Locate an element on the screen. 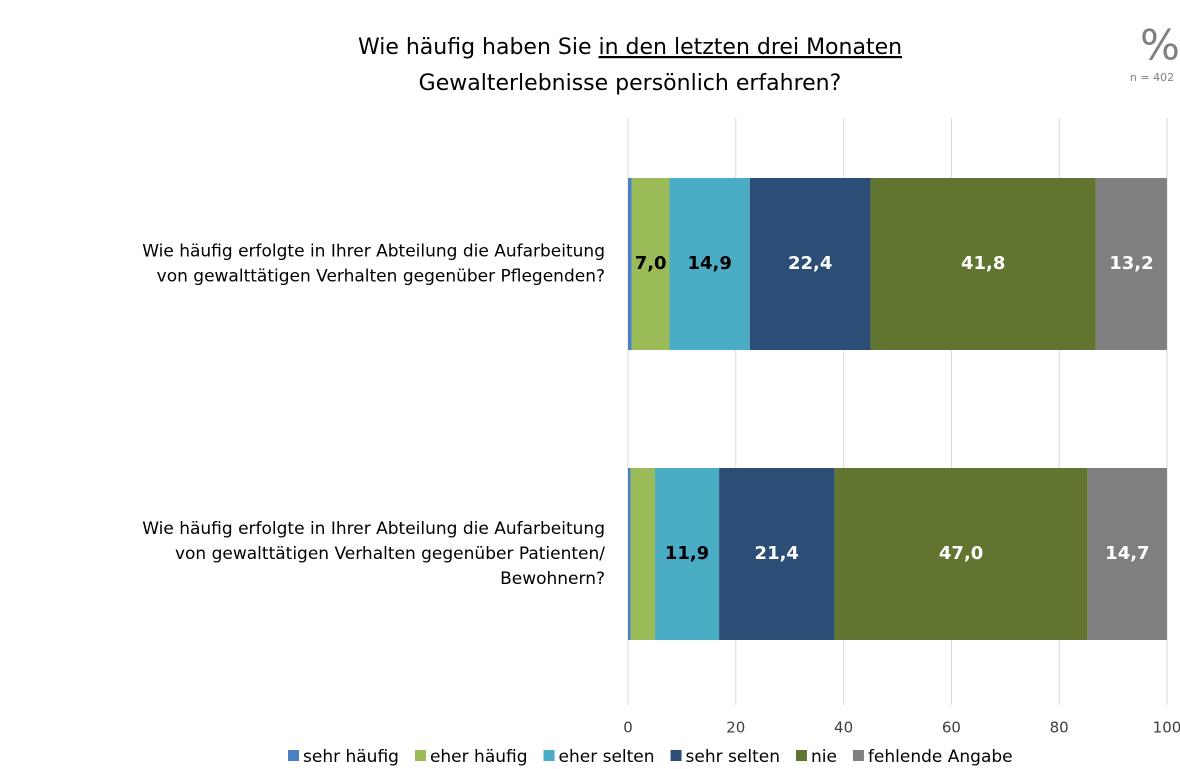 This screenshot has width=1180, height=769. value-label: 14,9 is located at coordinates (709, 263).